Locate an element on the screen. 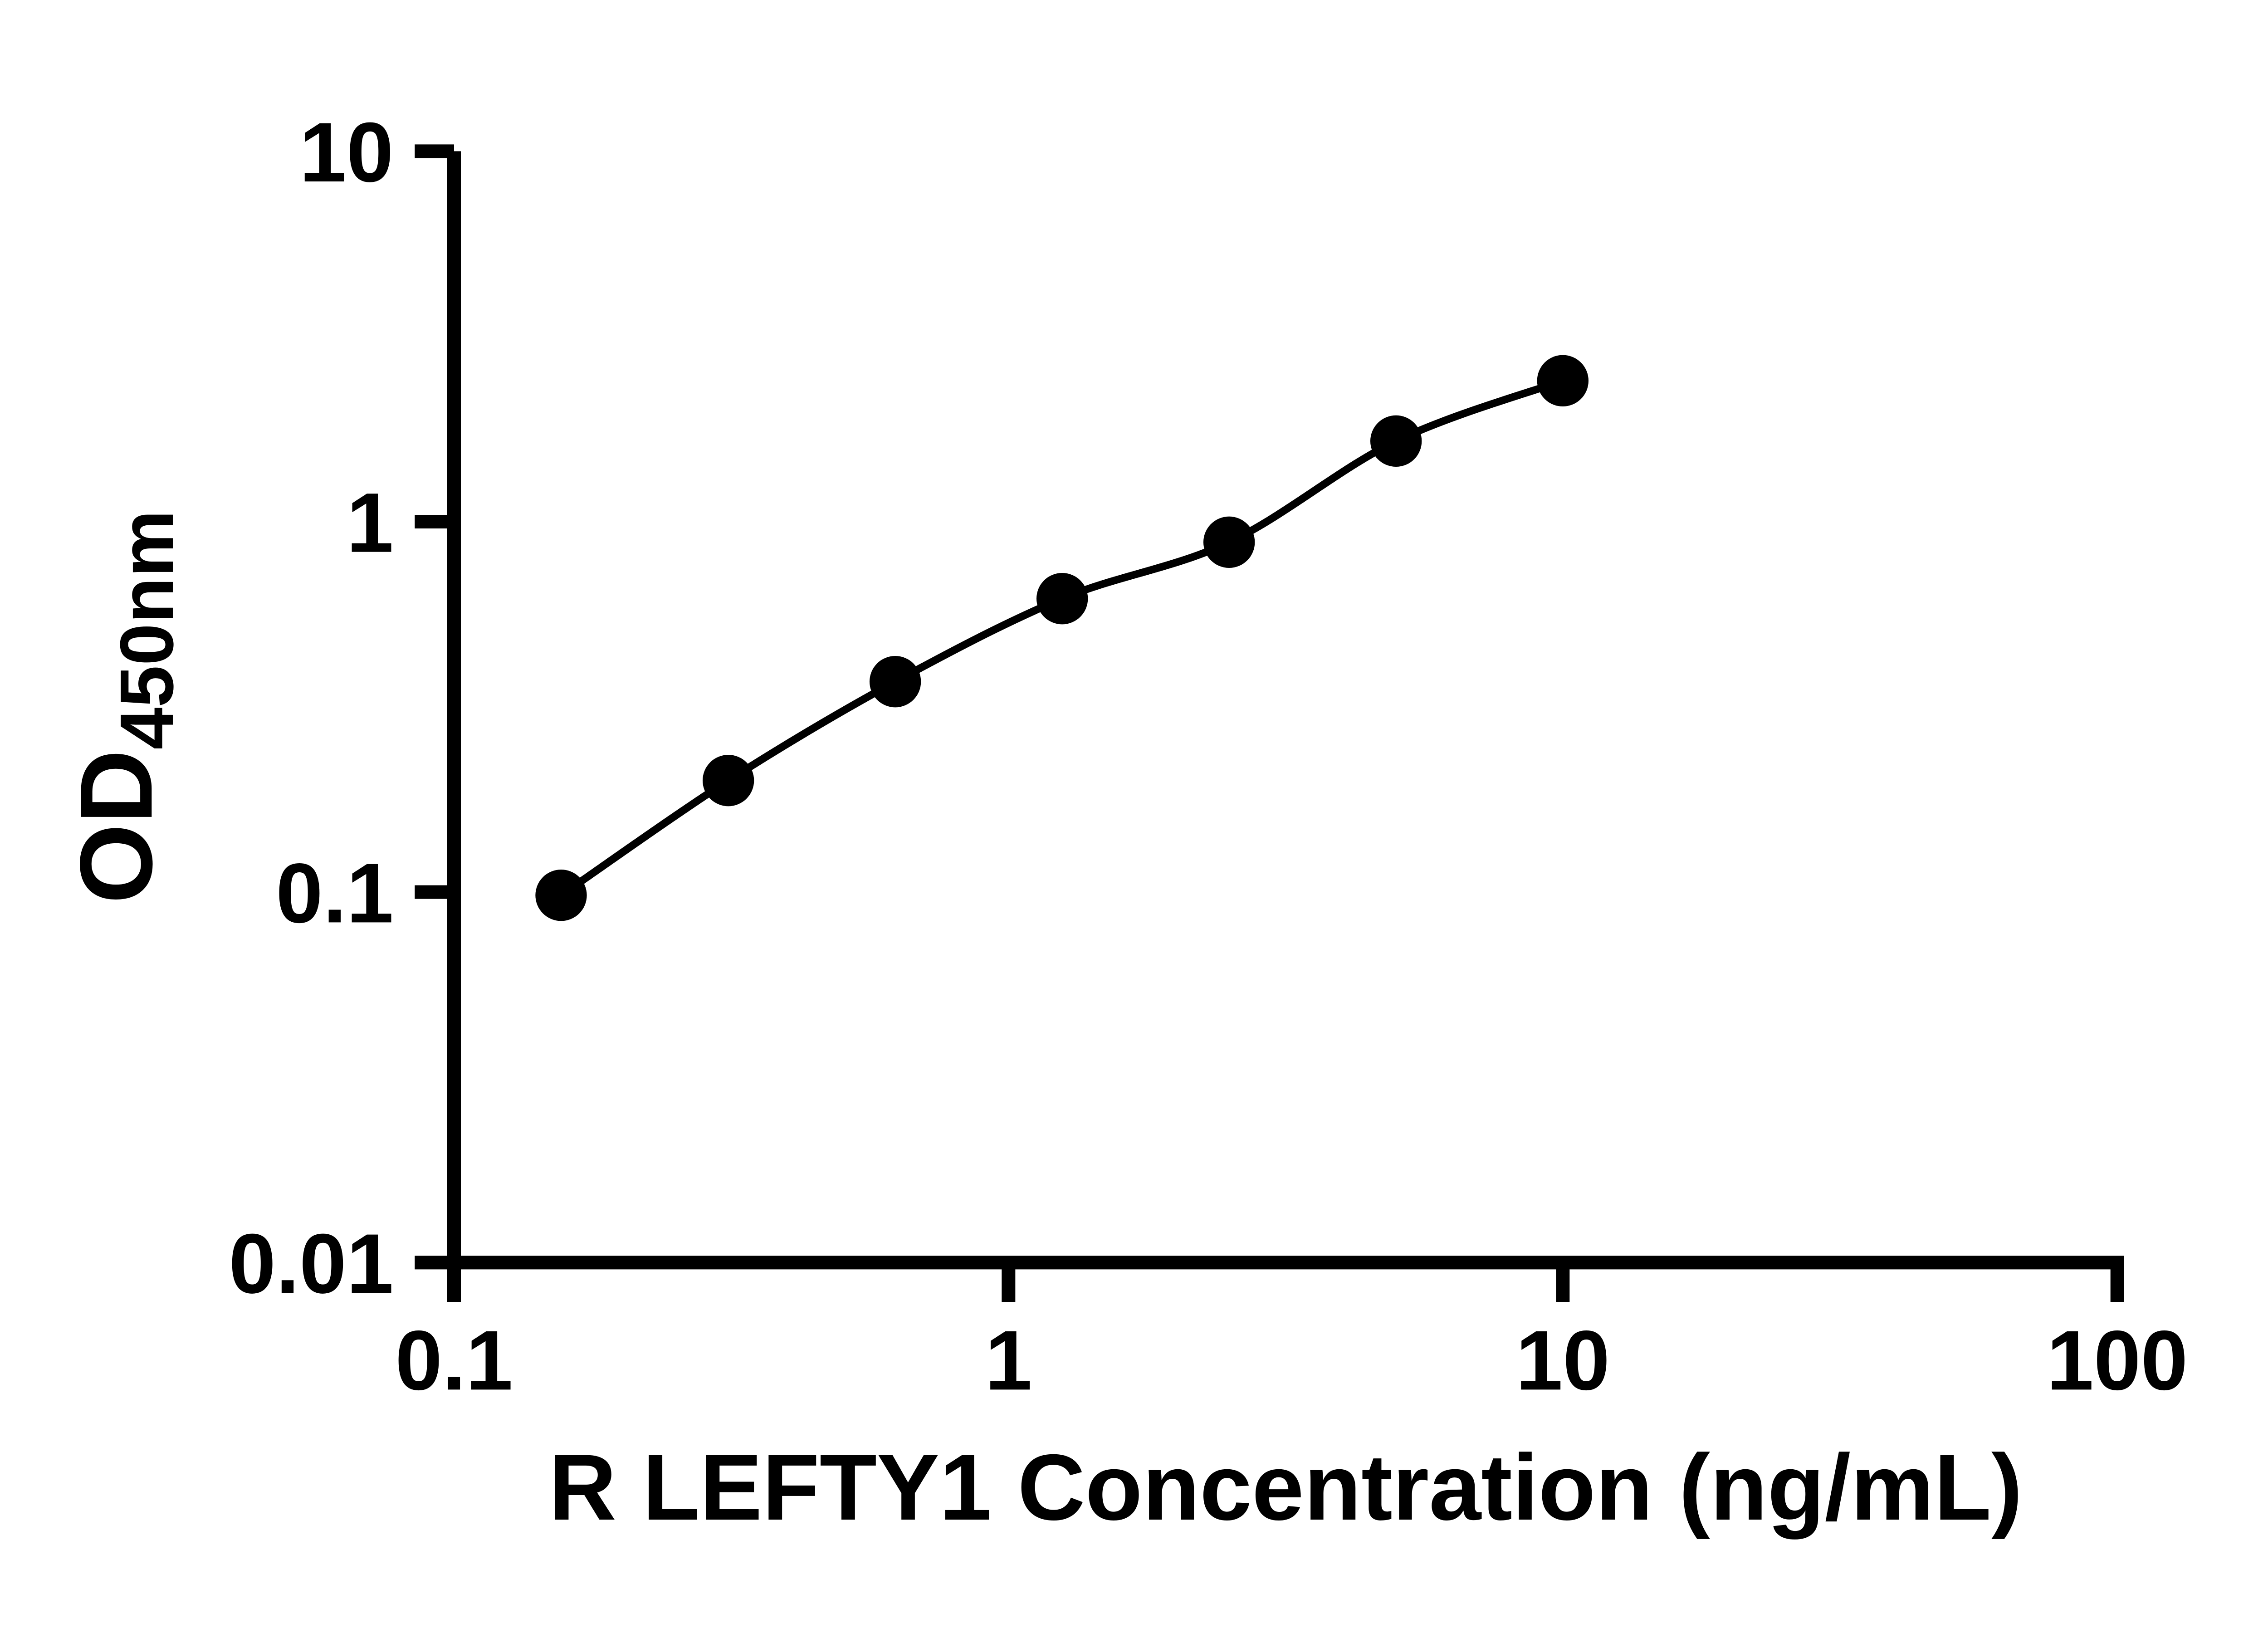 The height and width of the screenshot is (1633, 2268). y-axis-title-main: OD is located at coordinates (116, 826).